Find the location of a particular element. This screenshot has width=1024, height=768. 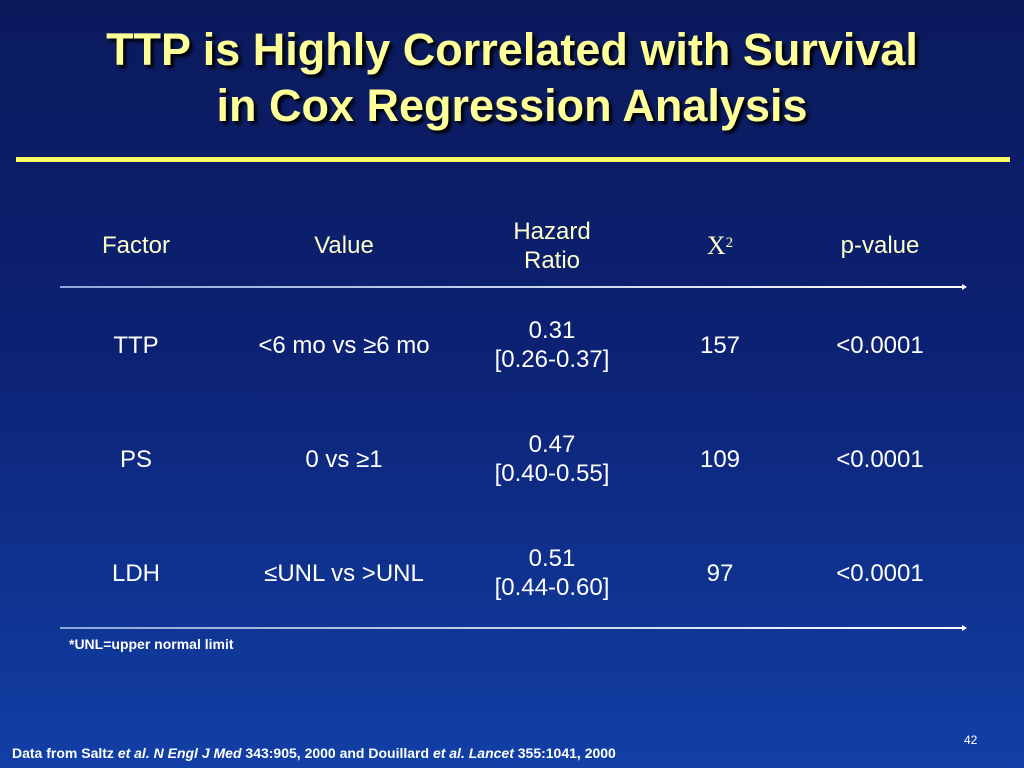

row-ci: [0.44-0.60] is located at coordinates (552, 587).